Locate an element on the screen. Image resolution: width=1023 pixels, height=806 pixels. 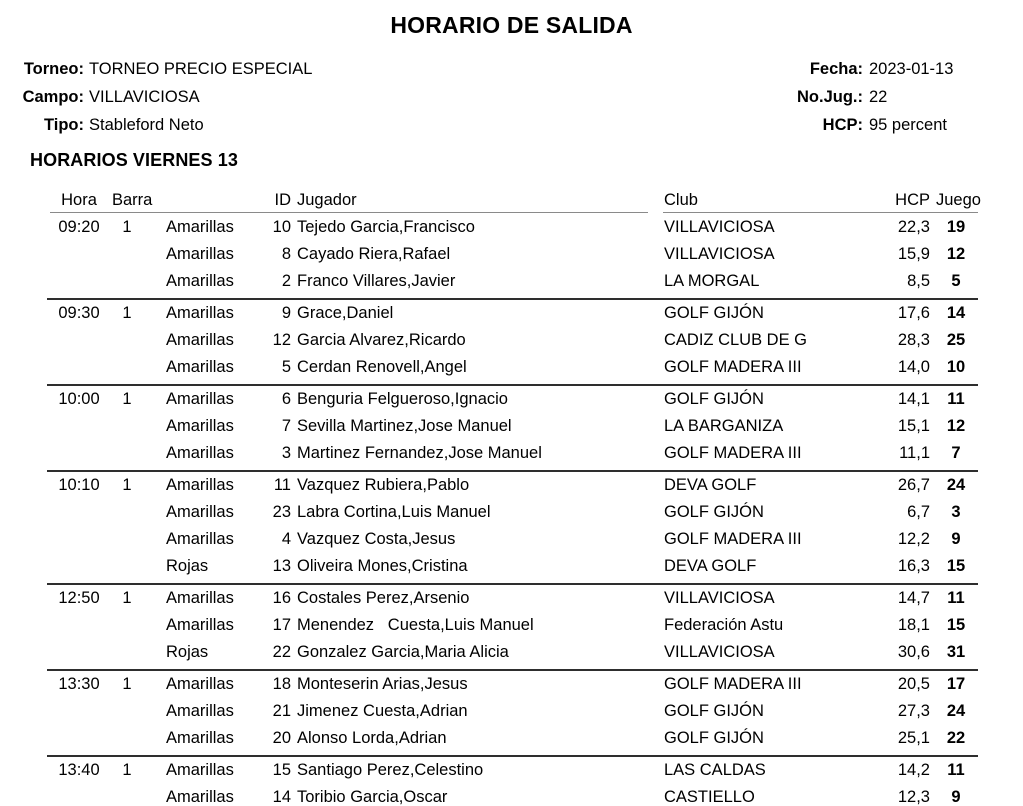
cell-jugador: Cerdan Renovell,Angel is located at coordinates (382, 367).